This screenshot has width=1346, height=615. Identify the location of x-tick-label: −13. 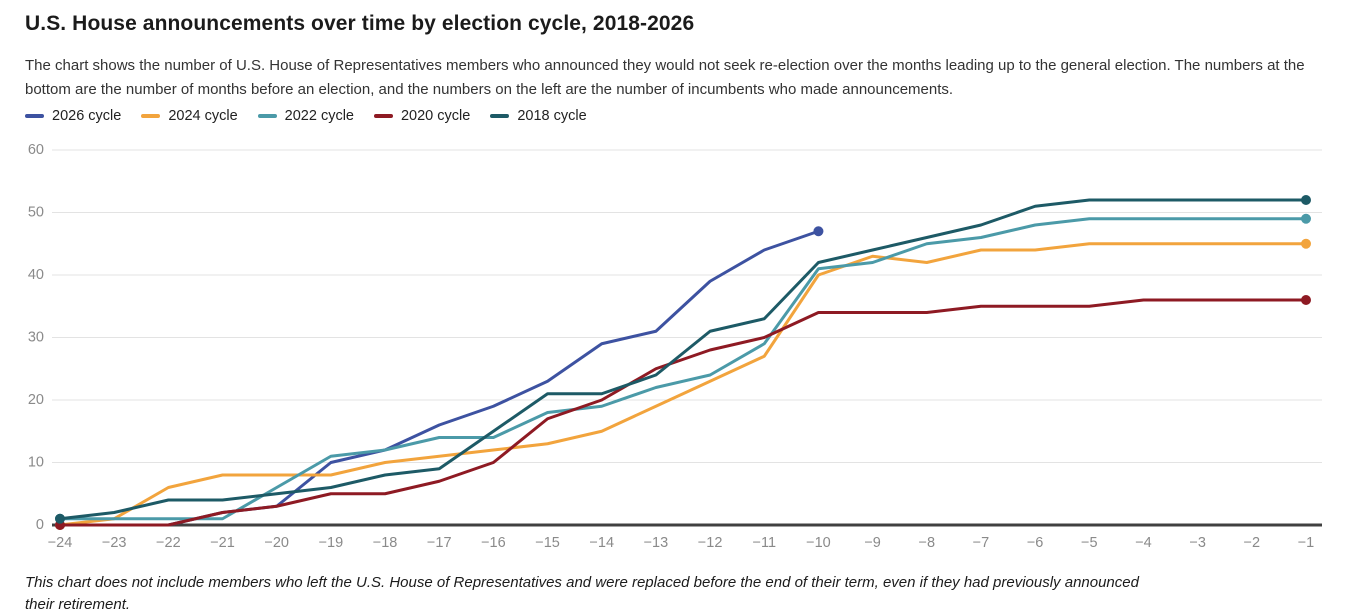
(656, 543).